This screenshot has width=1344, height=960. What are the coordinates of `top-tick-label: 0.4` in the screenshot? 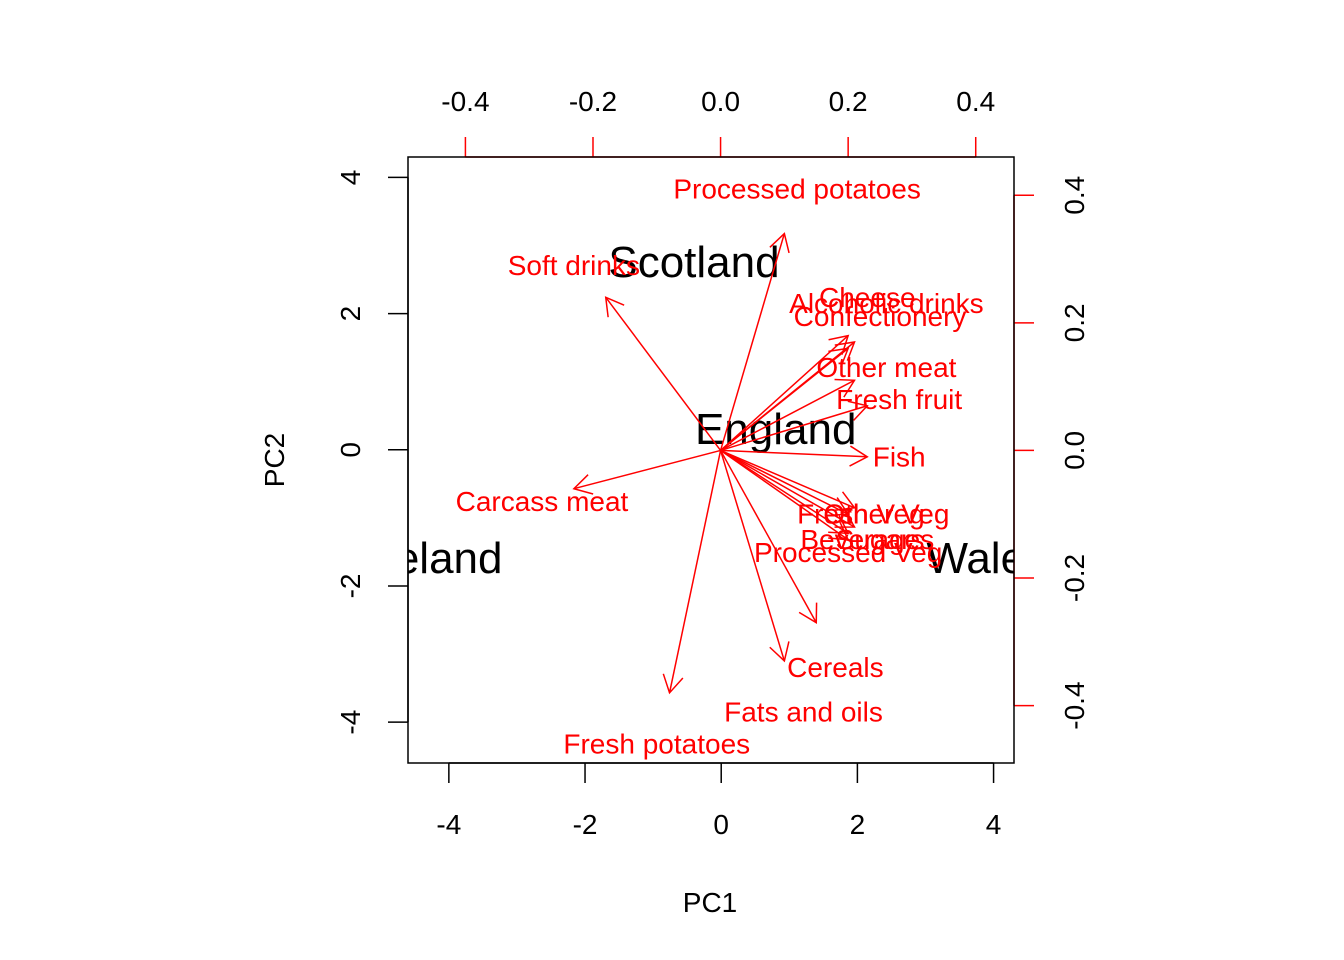 It's located at (975, 101).